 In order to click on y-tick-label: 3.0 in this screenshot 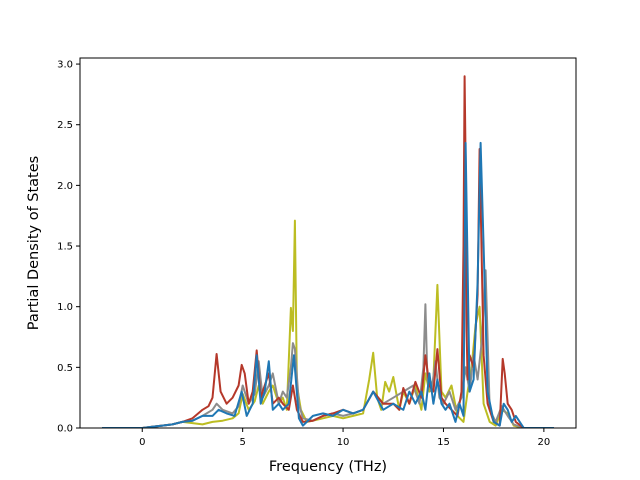, I will do `click(65, 65)`.